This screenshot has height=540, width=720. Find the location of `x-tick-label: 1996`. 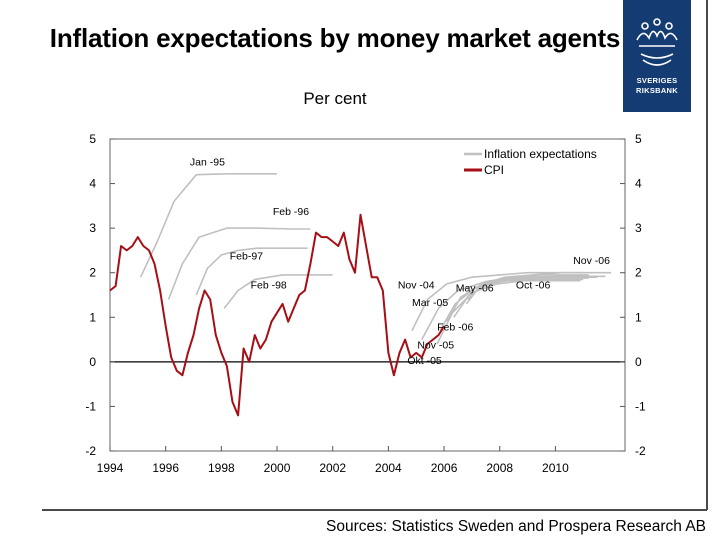

x-tick-label: 1996 is located at coordinates (165, 468).